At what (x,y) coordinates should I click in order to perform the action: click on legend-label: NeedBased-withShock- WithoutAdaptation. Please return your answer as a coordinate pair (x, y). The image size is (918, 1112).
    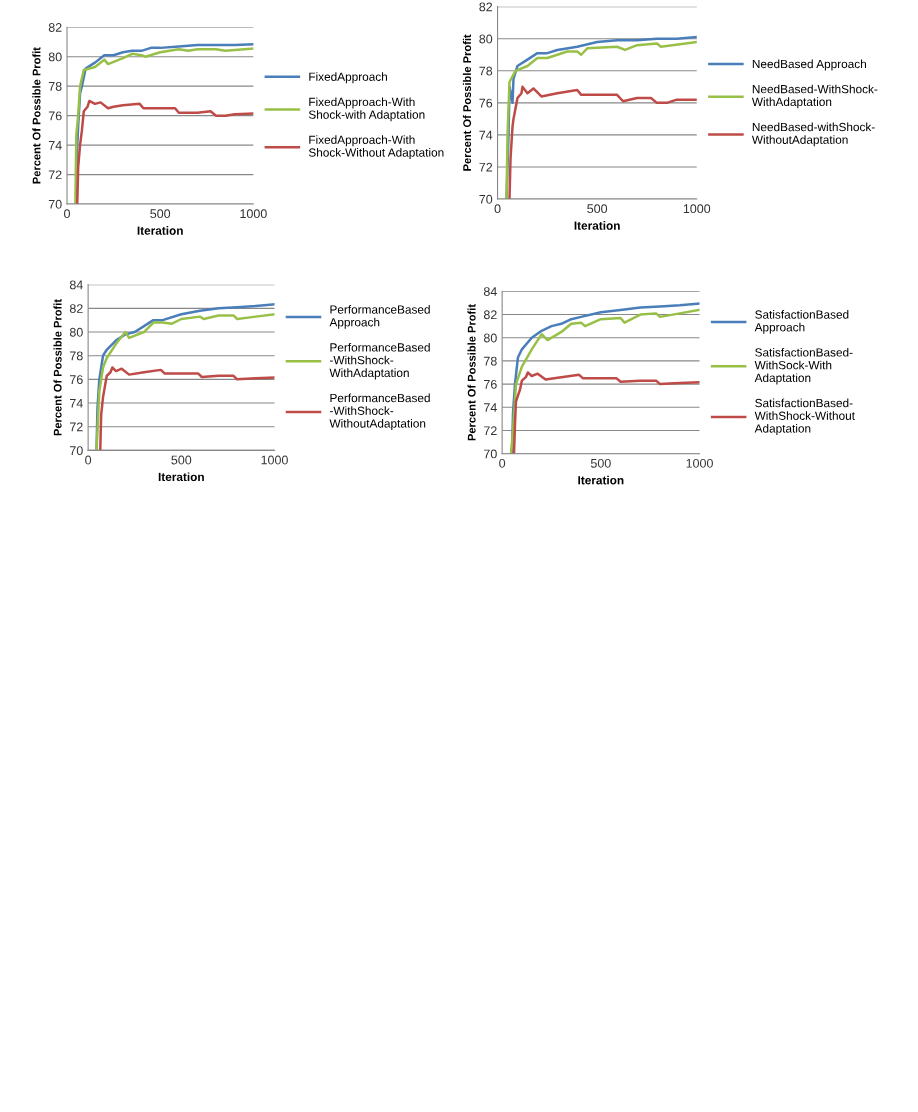
    Looking at the image, I should click on (813, 134).